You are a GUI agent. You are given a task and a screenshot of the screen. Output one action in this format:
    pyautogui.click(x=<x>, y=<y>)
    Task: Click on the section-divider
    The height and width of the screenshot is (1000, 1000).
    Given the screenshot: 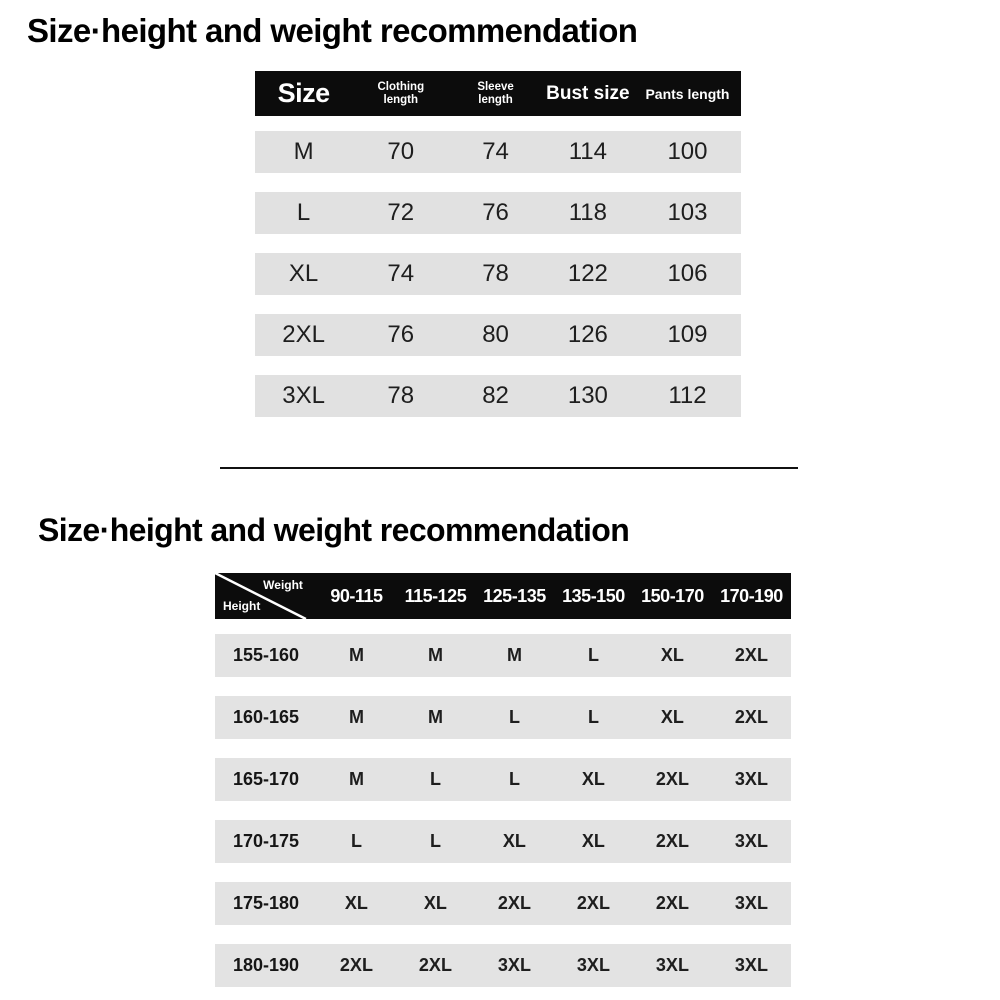 What is the action you would take?
    pyautogui.click(x=509, y=468)
    